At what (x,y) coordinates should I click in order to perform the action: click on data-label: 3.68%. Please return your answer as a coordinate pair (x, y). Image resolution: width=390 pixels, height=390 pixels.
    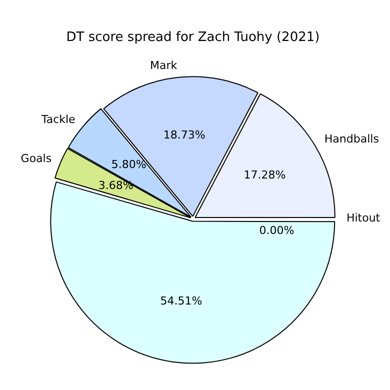
    Looking at the image, I should click on (116, 185).